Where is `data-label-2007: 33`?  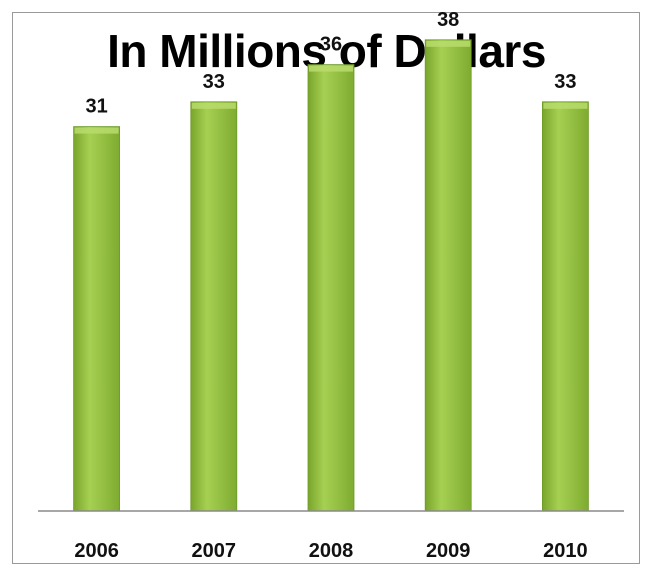 data-label-2007: 33 is located at coordinates (214, 82).